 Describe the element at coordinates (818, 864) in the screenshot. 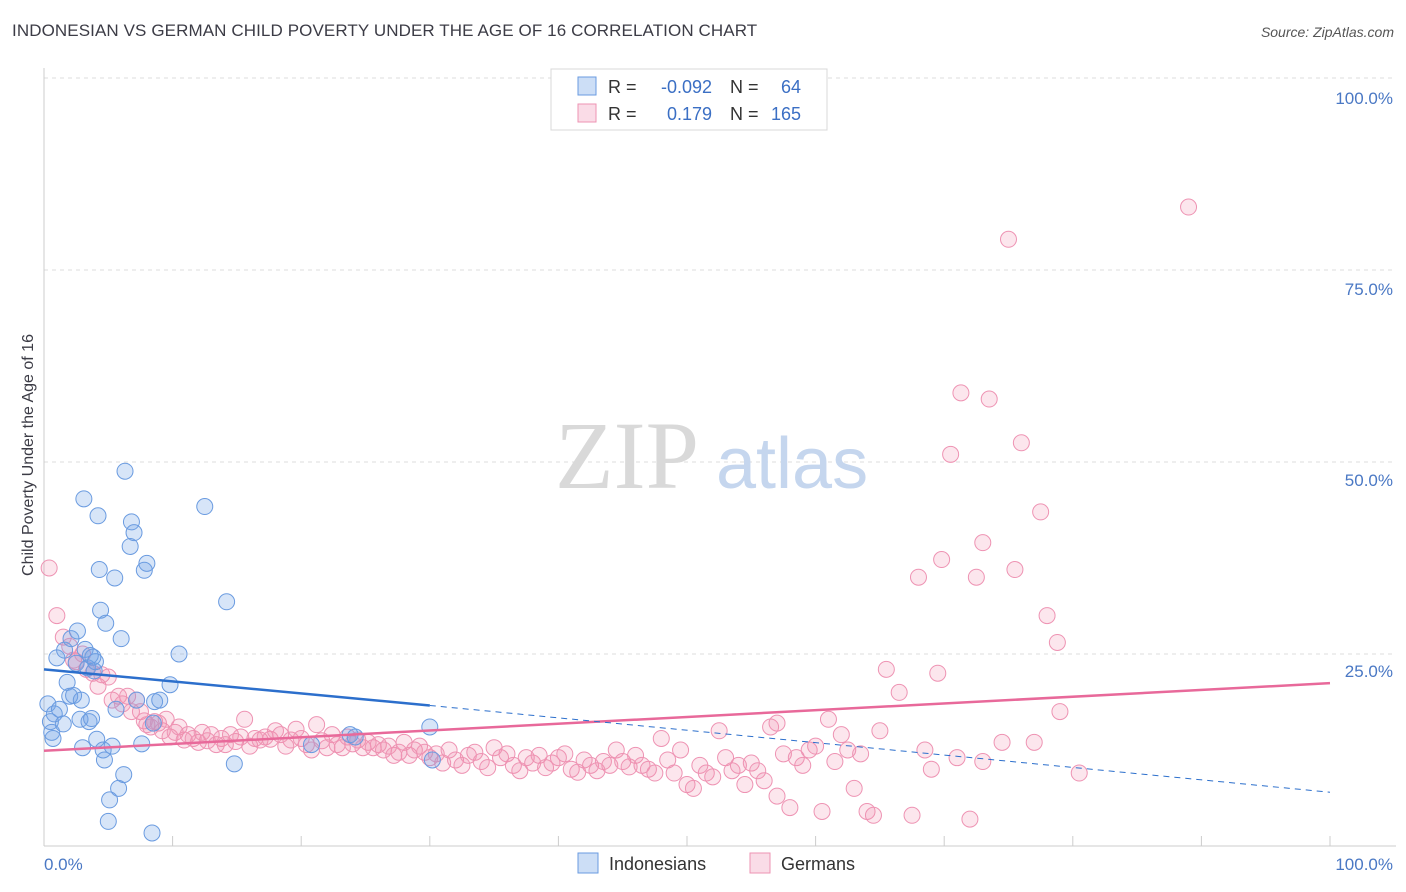

I see `bottom-legend-label-germans: Germans` at that location.